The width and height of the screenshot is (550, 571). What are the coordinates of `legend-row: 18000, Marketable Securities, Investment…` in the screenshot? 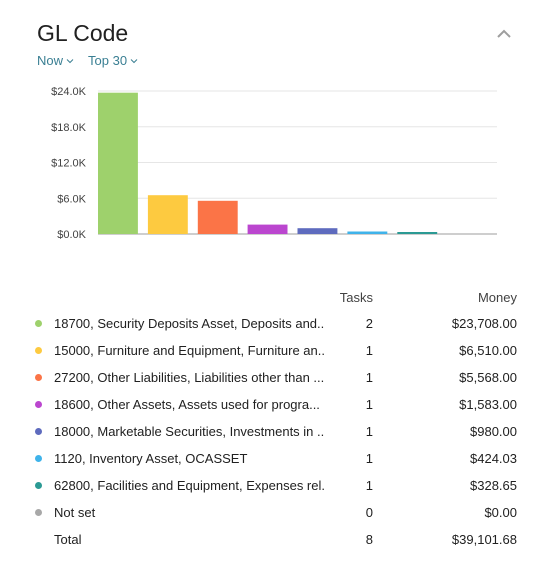 It's located at (275, 432).